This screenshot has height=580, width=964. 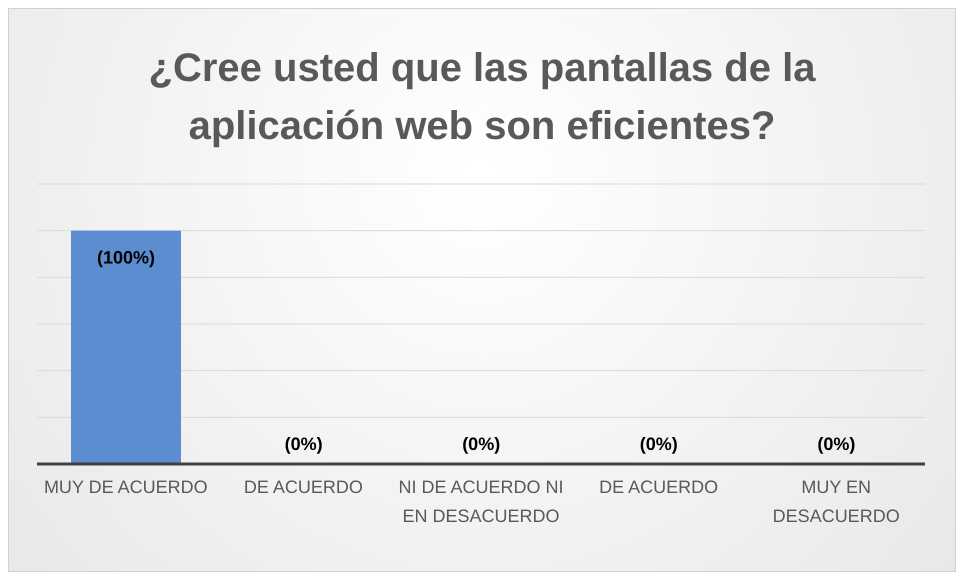 What do you see at coordinates (481, 501) in the screenshot?
I see `x-tick-label: NI DE ACUERDO NI EN DESACUERDO` at bounding box center [481, 501].